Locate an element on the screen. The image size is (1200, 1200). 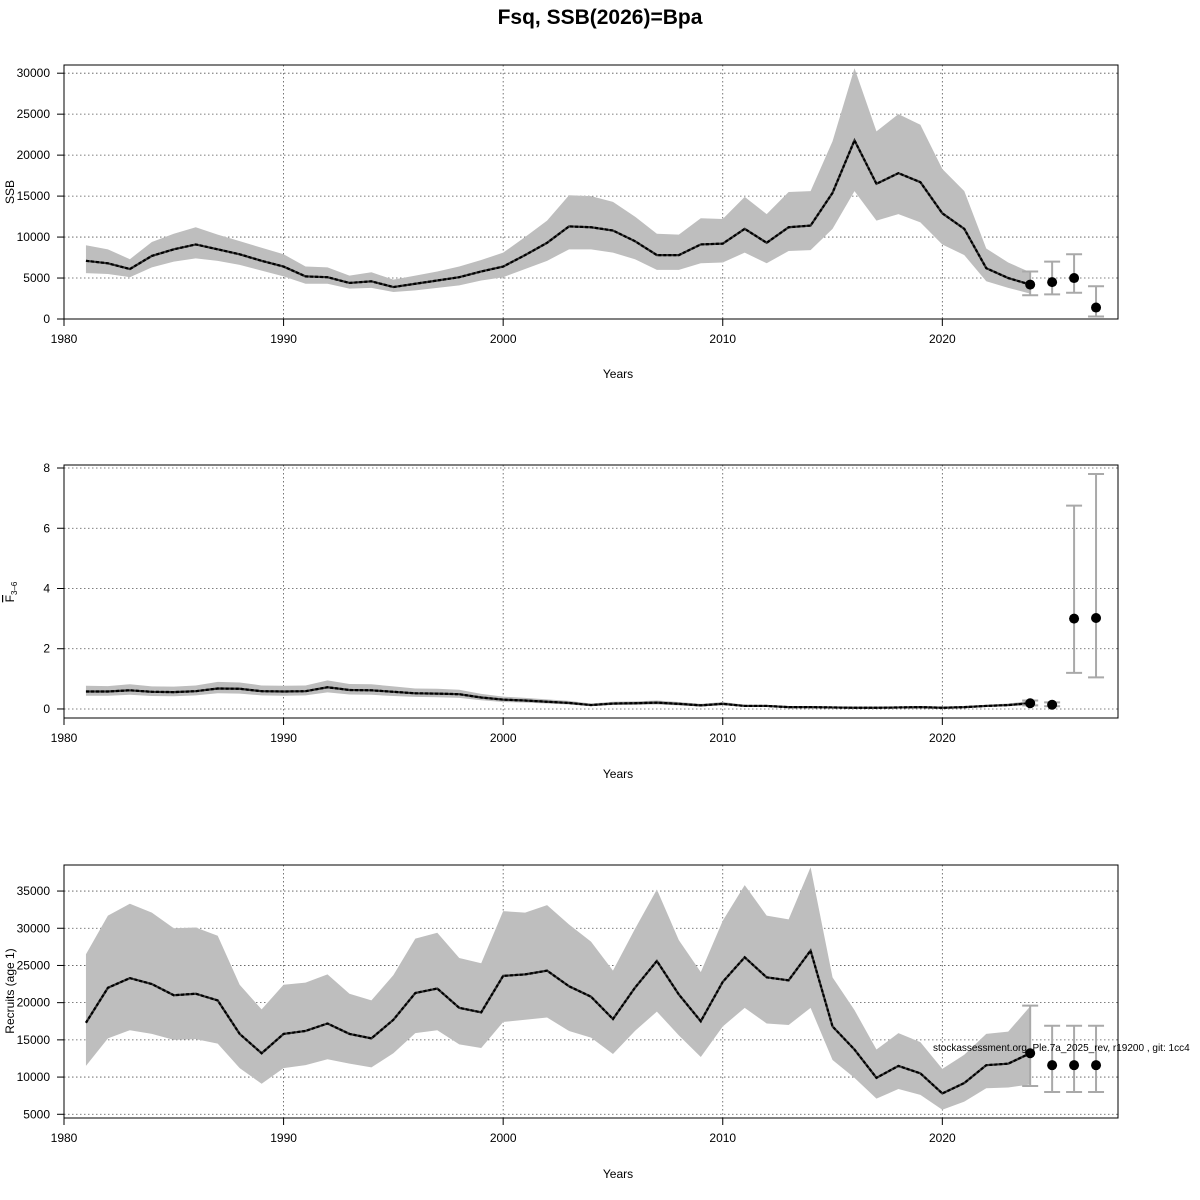
fbar-y-axis-label: F3–6 is located at coordinates (11, 591).